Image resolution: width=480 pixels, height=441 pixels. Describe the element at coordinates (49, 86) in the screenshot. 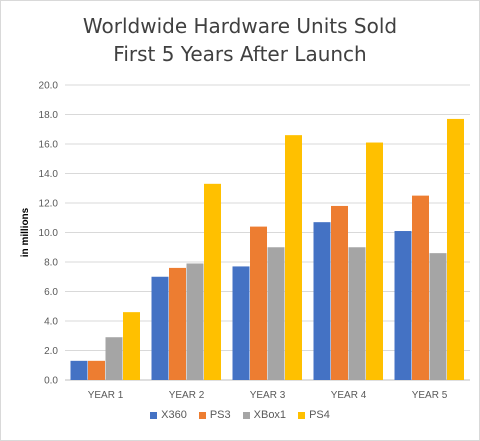

I see `y-tick-label: 20.0` at that location.